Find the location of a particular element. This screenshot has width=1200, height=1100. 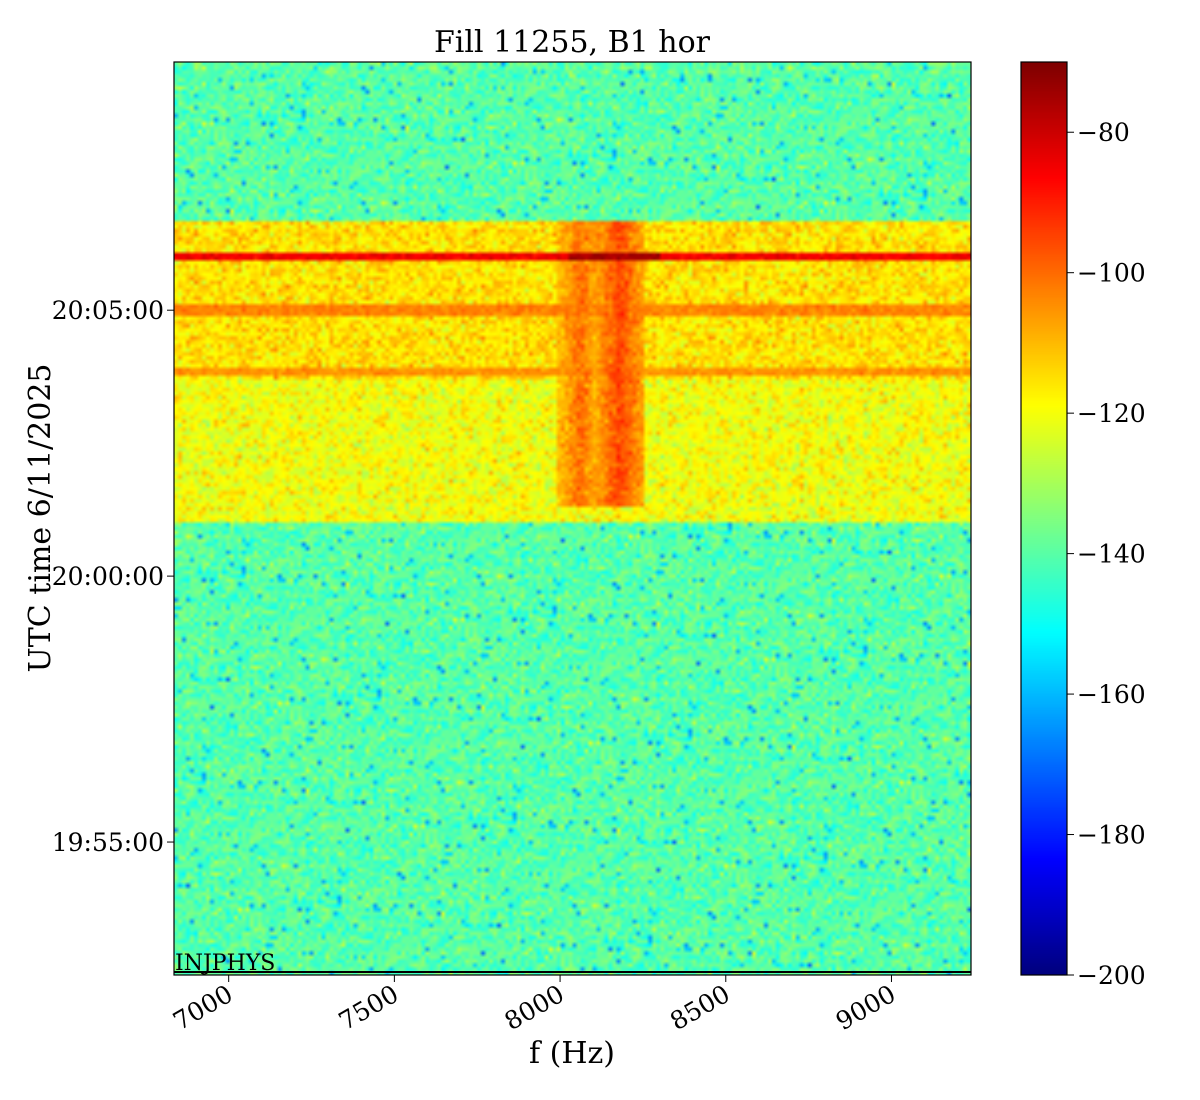

x-axis: 7000 7500 8000 8500 9000 is located at coordinates (534, 1005).